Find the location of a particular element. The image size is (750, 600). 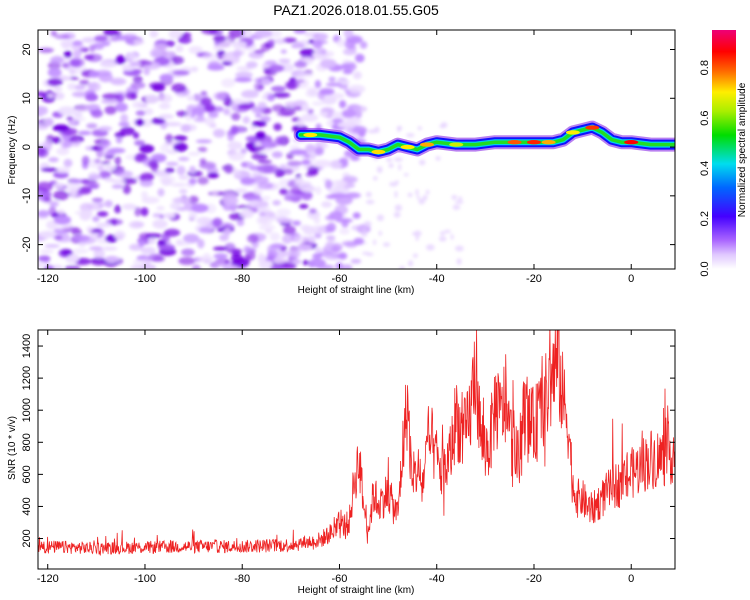

y-tick-label: -20 is located at coordinates (27, 245).